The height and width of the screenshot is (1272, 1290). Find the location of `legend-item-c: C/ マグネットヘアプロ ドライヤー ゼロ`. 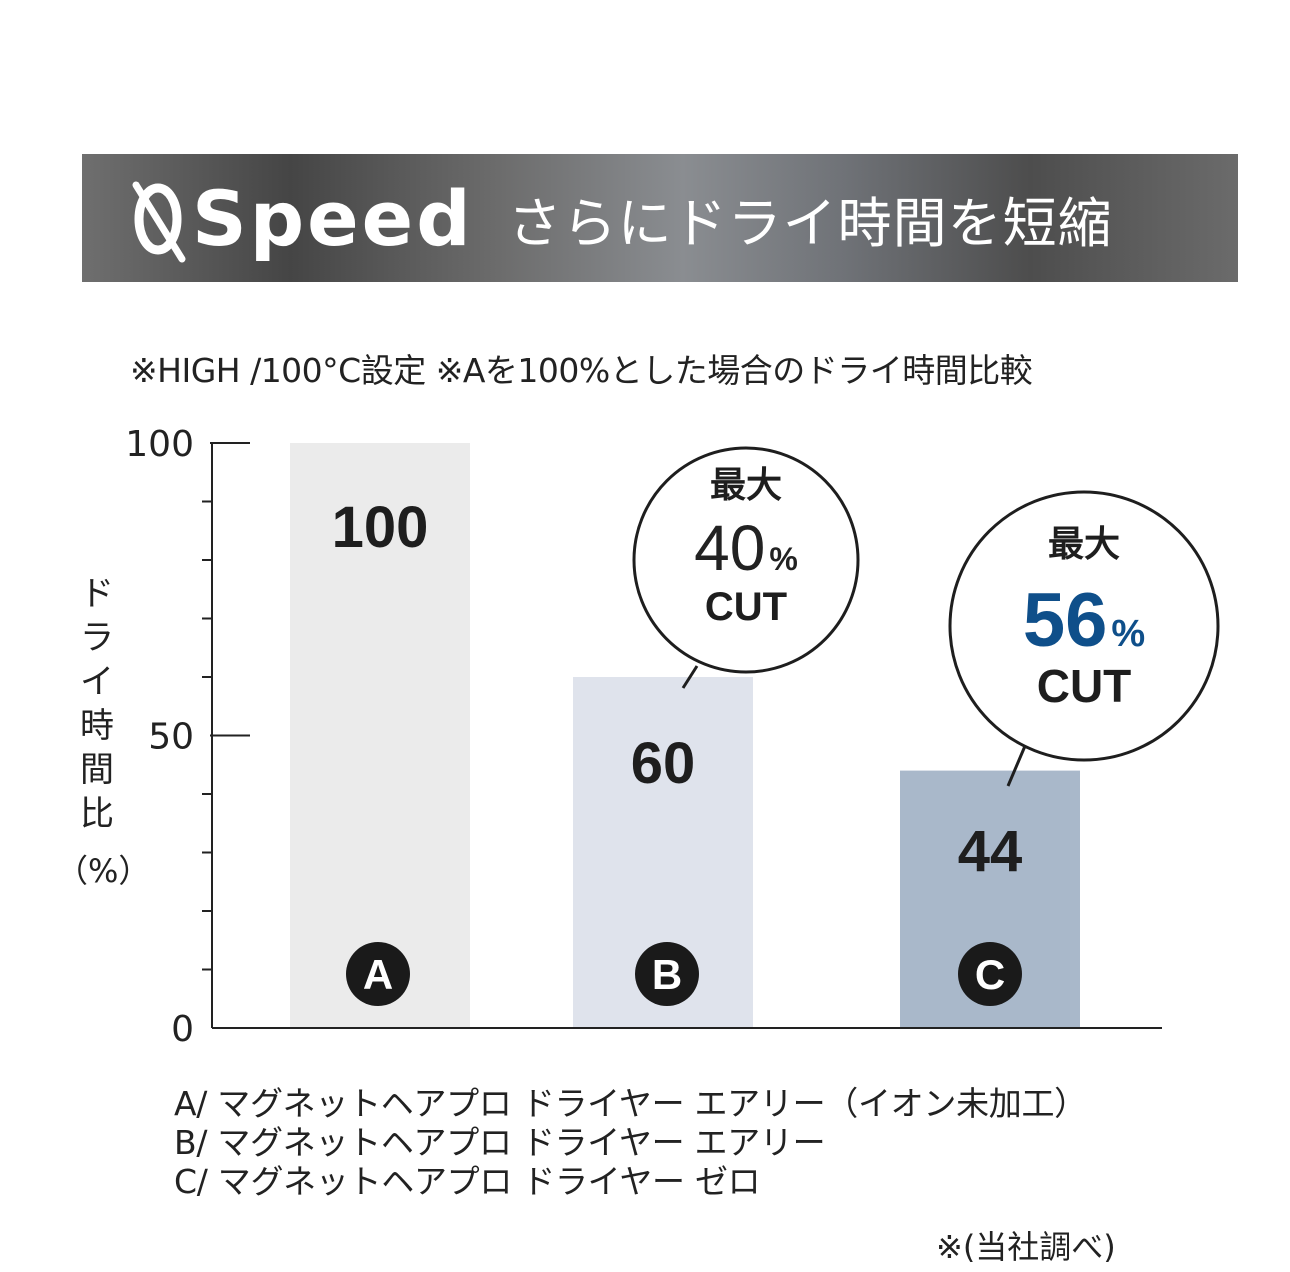

legend-item-c: C/ マグネットヘアプロ ドライヤー ゼロ is located at coordinates (467, 1181).